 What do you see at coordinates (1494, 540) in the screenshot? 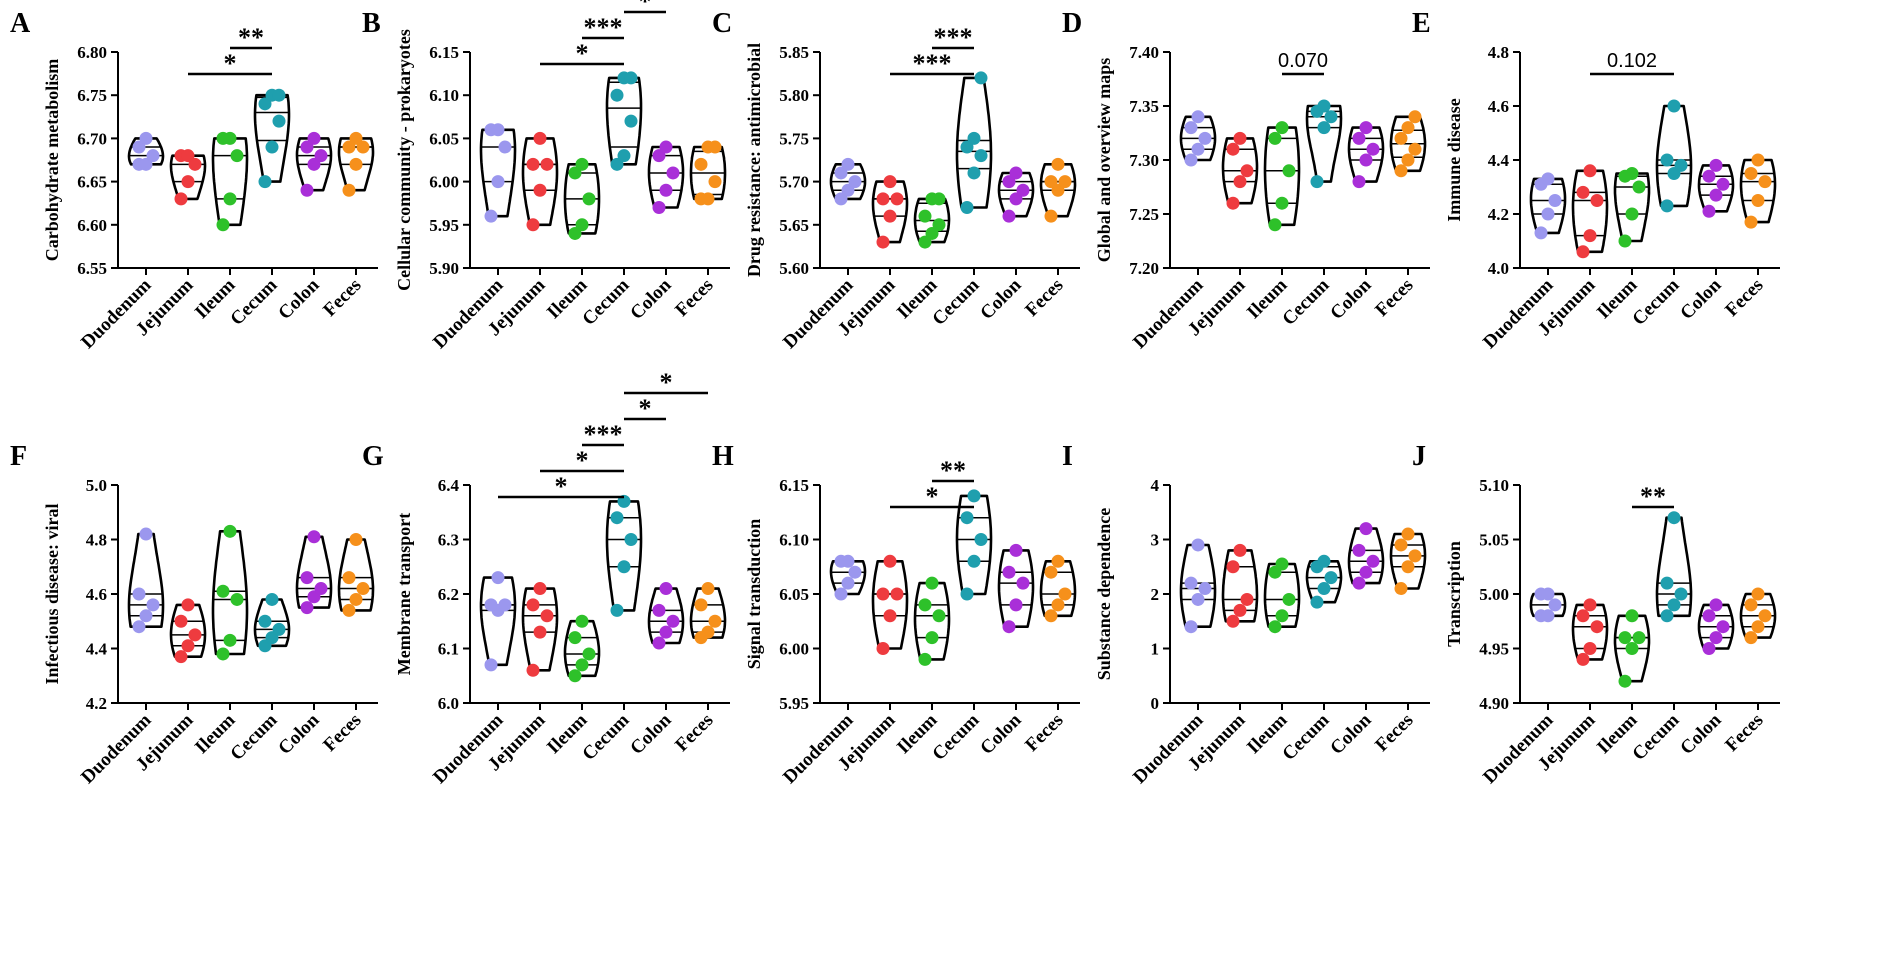
I see `y-tick-label: 5.05` at bounding box center [1494, 540].